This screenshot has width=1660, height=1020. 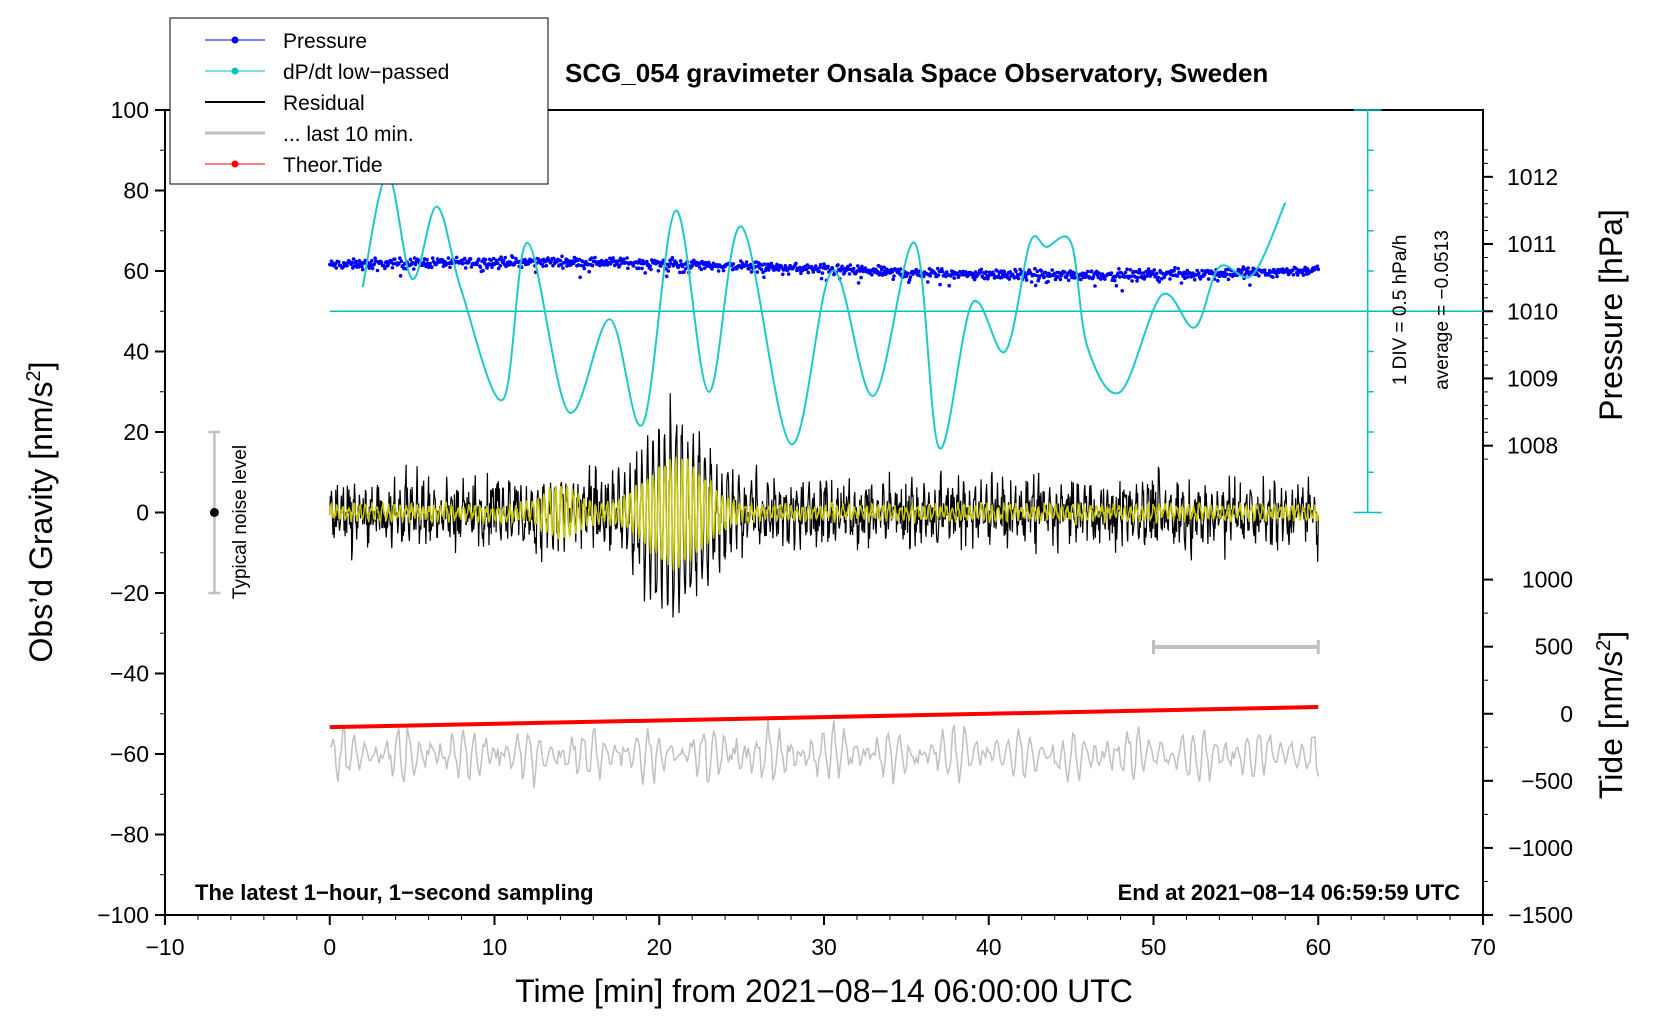 What do you see at coordinates (659, 947) in the screenshot?
I see `x-tick-label: 20` at bounding box center [659, 947].